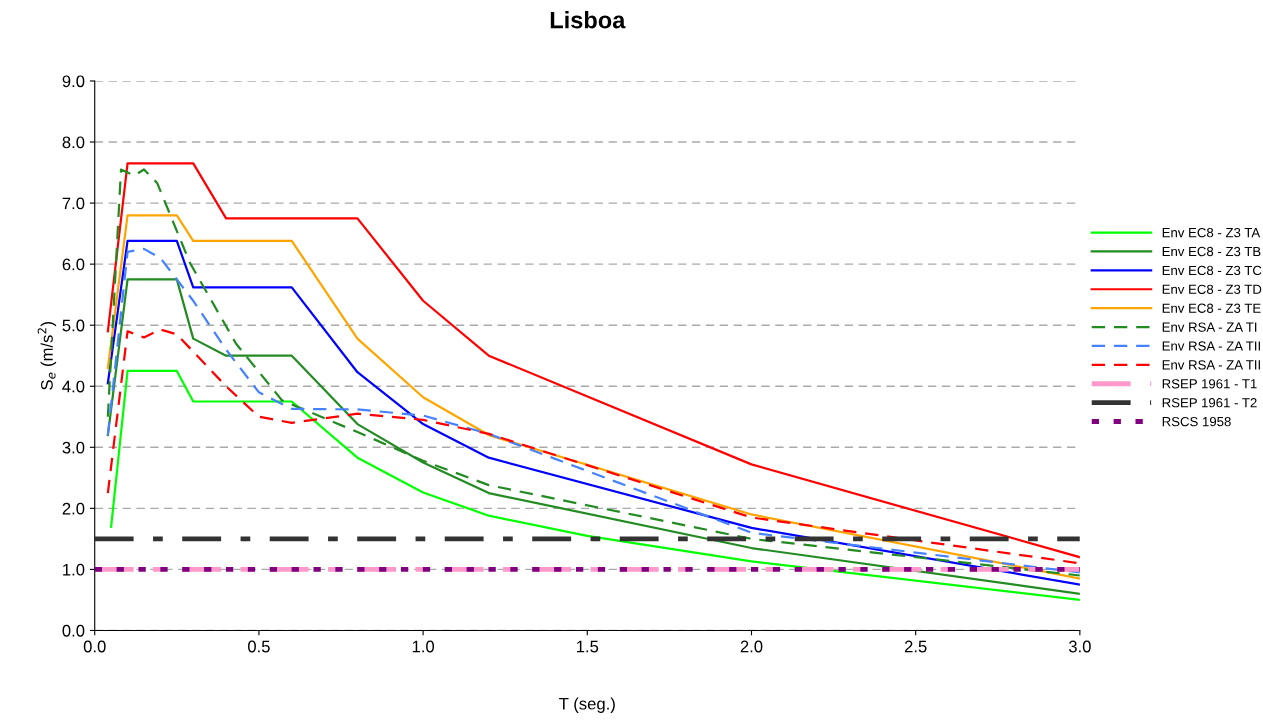 The height and width of the screenshot is (723, 1263). Describe the element at coordinates (1211, 251) in the screenshot. I see `legend-label: Env EC8 - Z3 TB` at that location.